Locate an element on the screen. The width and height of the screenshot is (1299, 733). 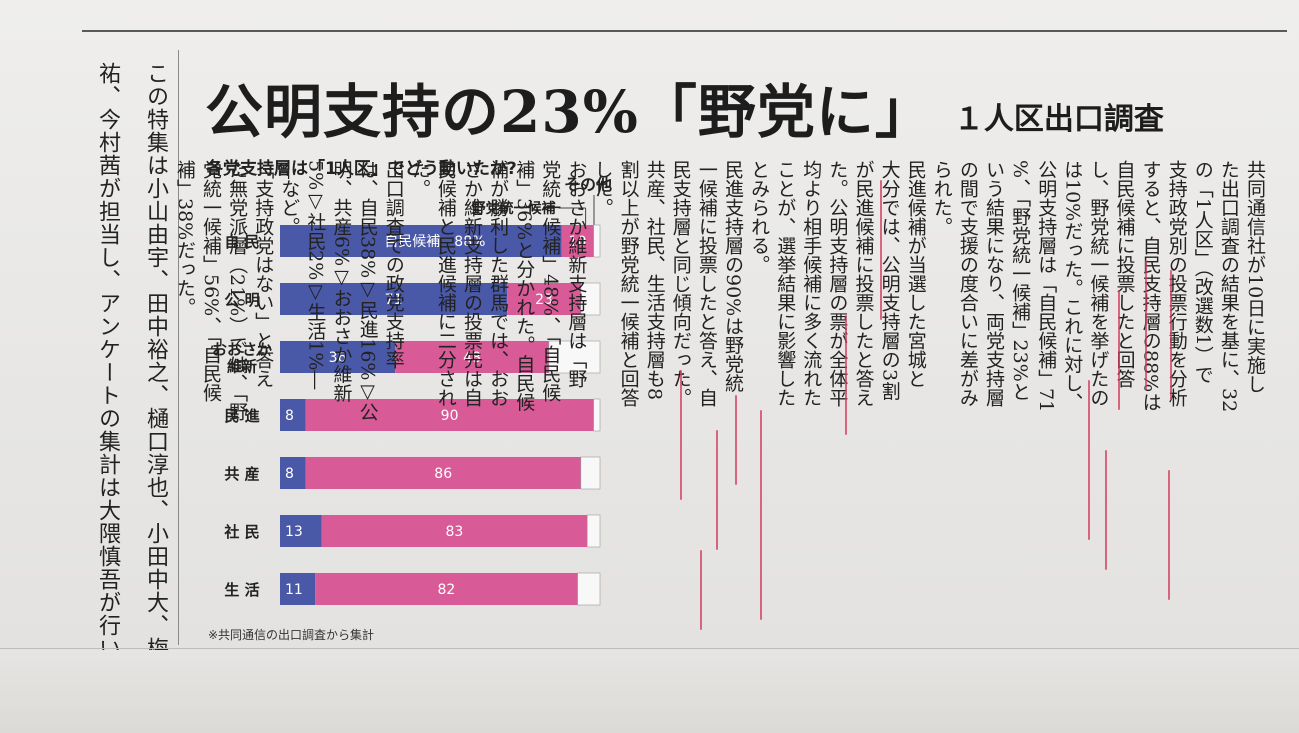
article-column: 出口調査での政党支持率 is located at coordinates (393, 264).